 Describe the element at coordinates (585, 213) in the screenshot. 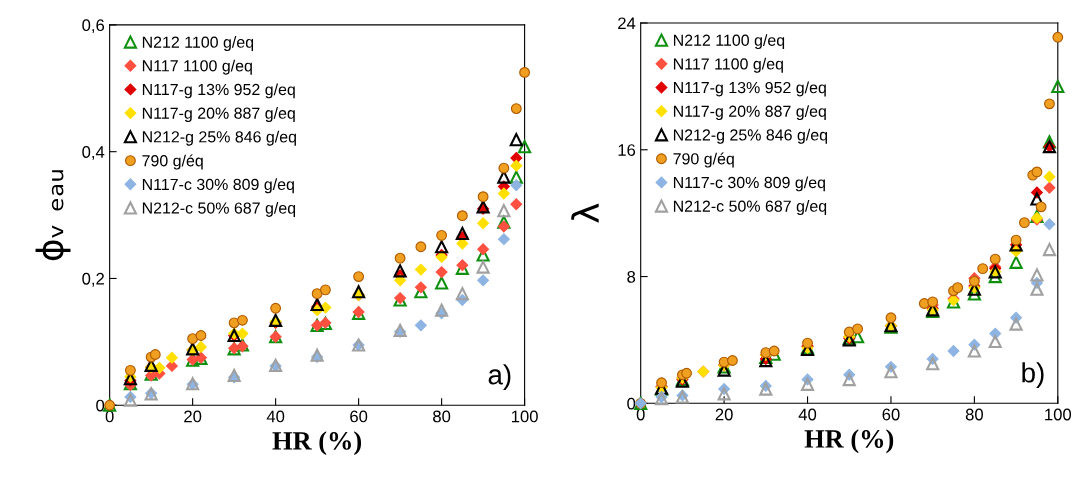

I see `y-axis-title: λ` at that location.